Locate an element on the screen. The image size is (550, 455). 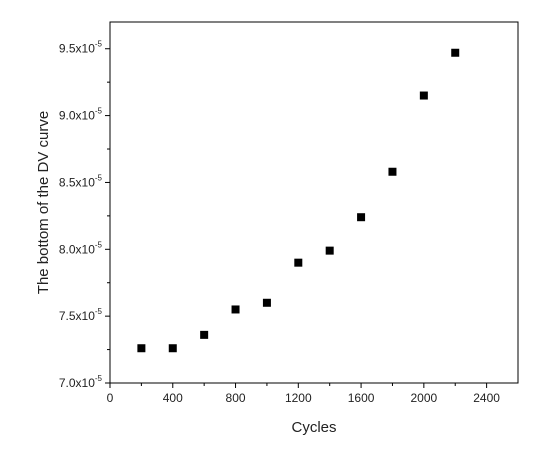
x-tick-label: 2000 is located at coordinates (423, 398).